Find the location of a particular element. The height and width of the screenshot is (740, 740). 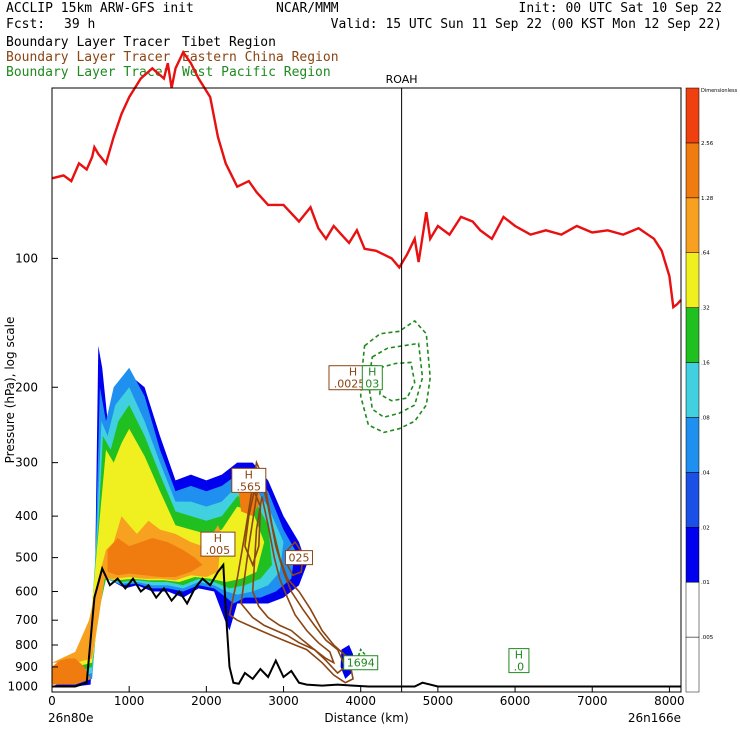

init-time: Init: 00 UTC Sat 10 Sep 22 is located at coordinates (620, 8).